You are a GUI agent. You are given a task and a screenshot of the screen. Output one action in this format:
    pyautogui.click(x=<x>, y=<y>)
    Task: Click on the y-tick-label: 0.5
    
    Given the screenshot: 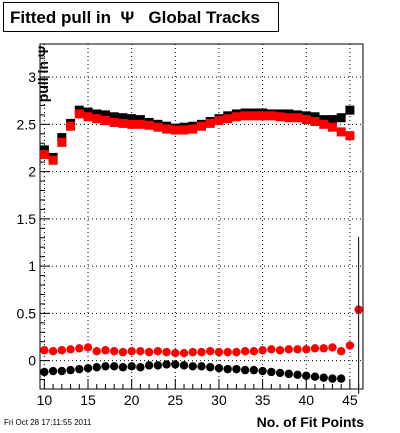 What is the action you would take?
    pyautogui.click(x=27, y=313)
    